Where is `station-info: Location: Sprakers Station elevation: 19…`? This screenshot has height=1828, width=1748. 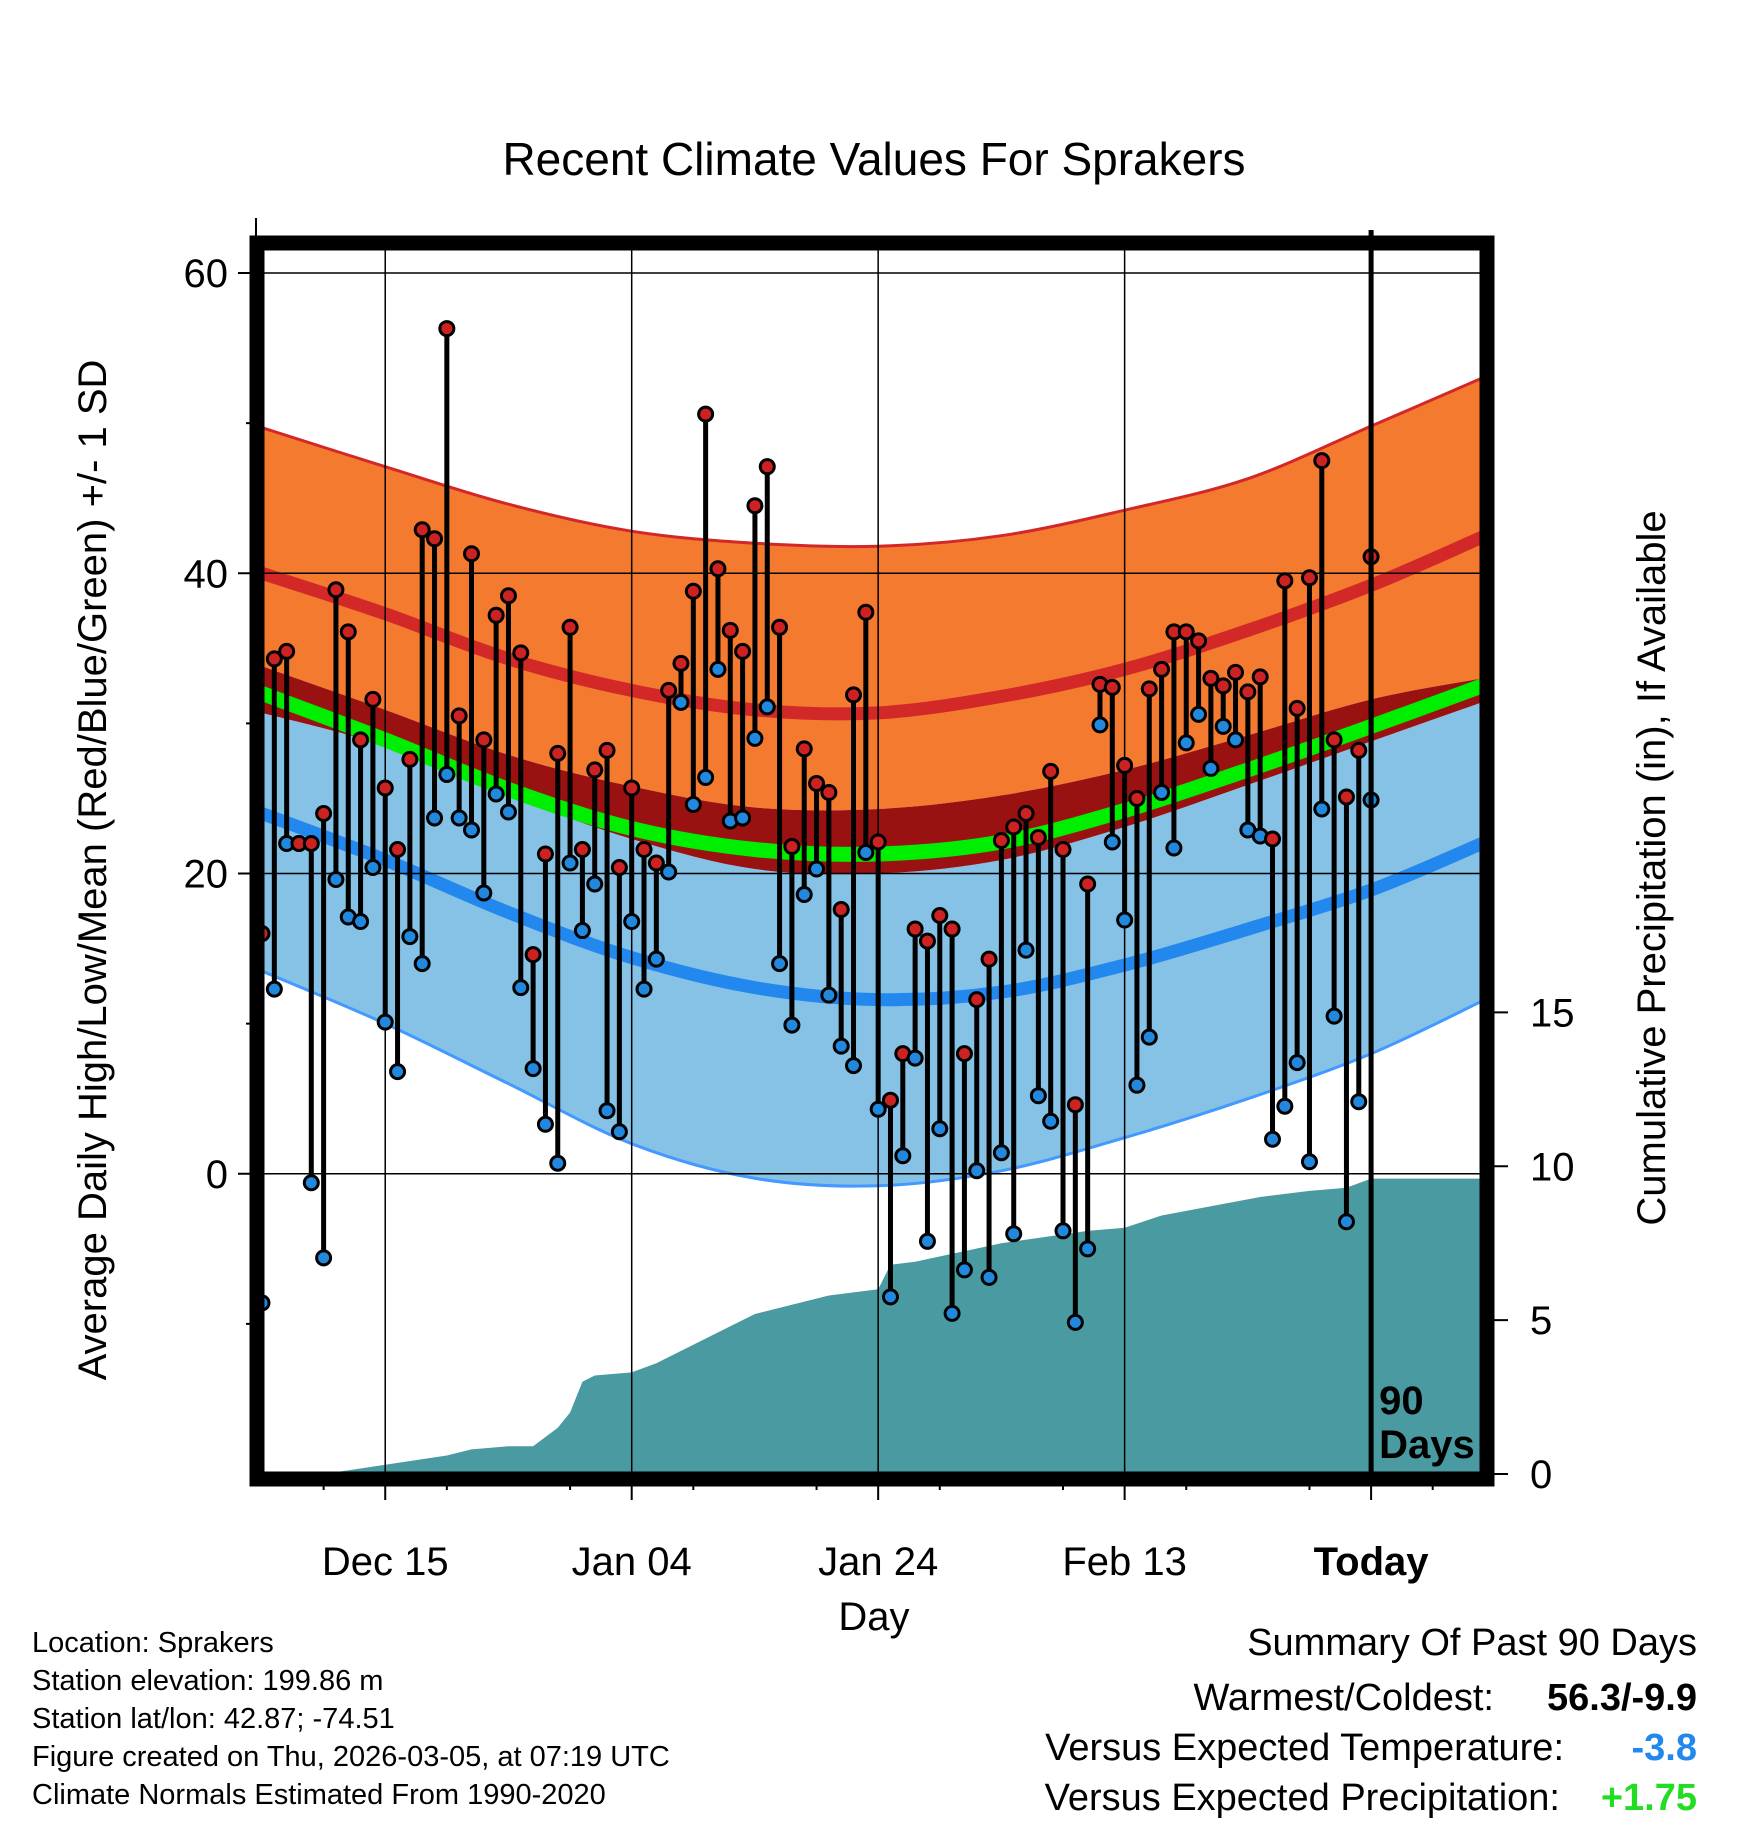
station-info: Location: Sprakers Station elevation: 19… is located at coordinates (351, 1719).